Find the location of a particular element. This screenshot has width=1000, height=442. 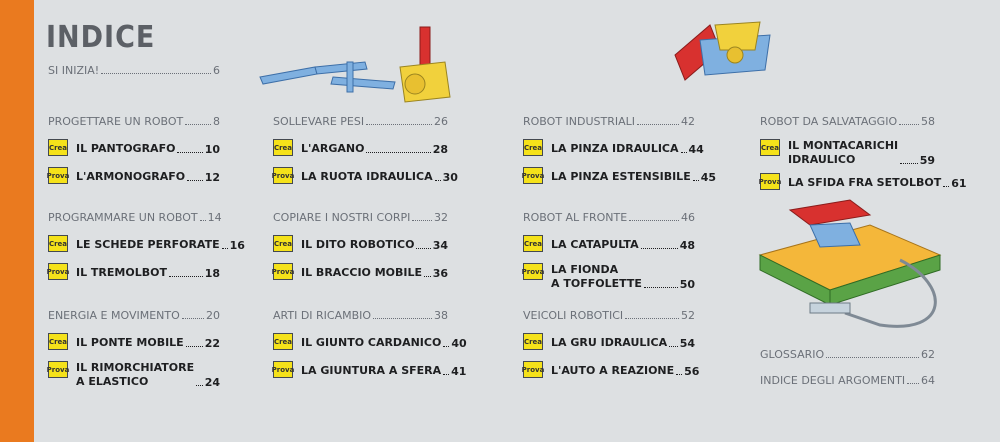

page-number: 6 is located at coordinates (216, 70).